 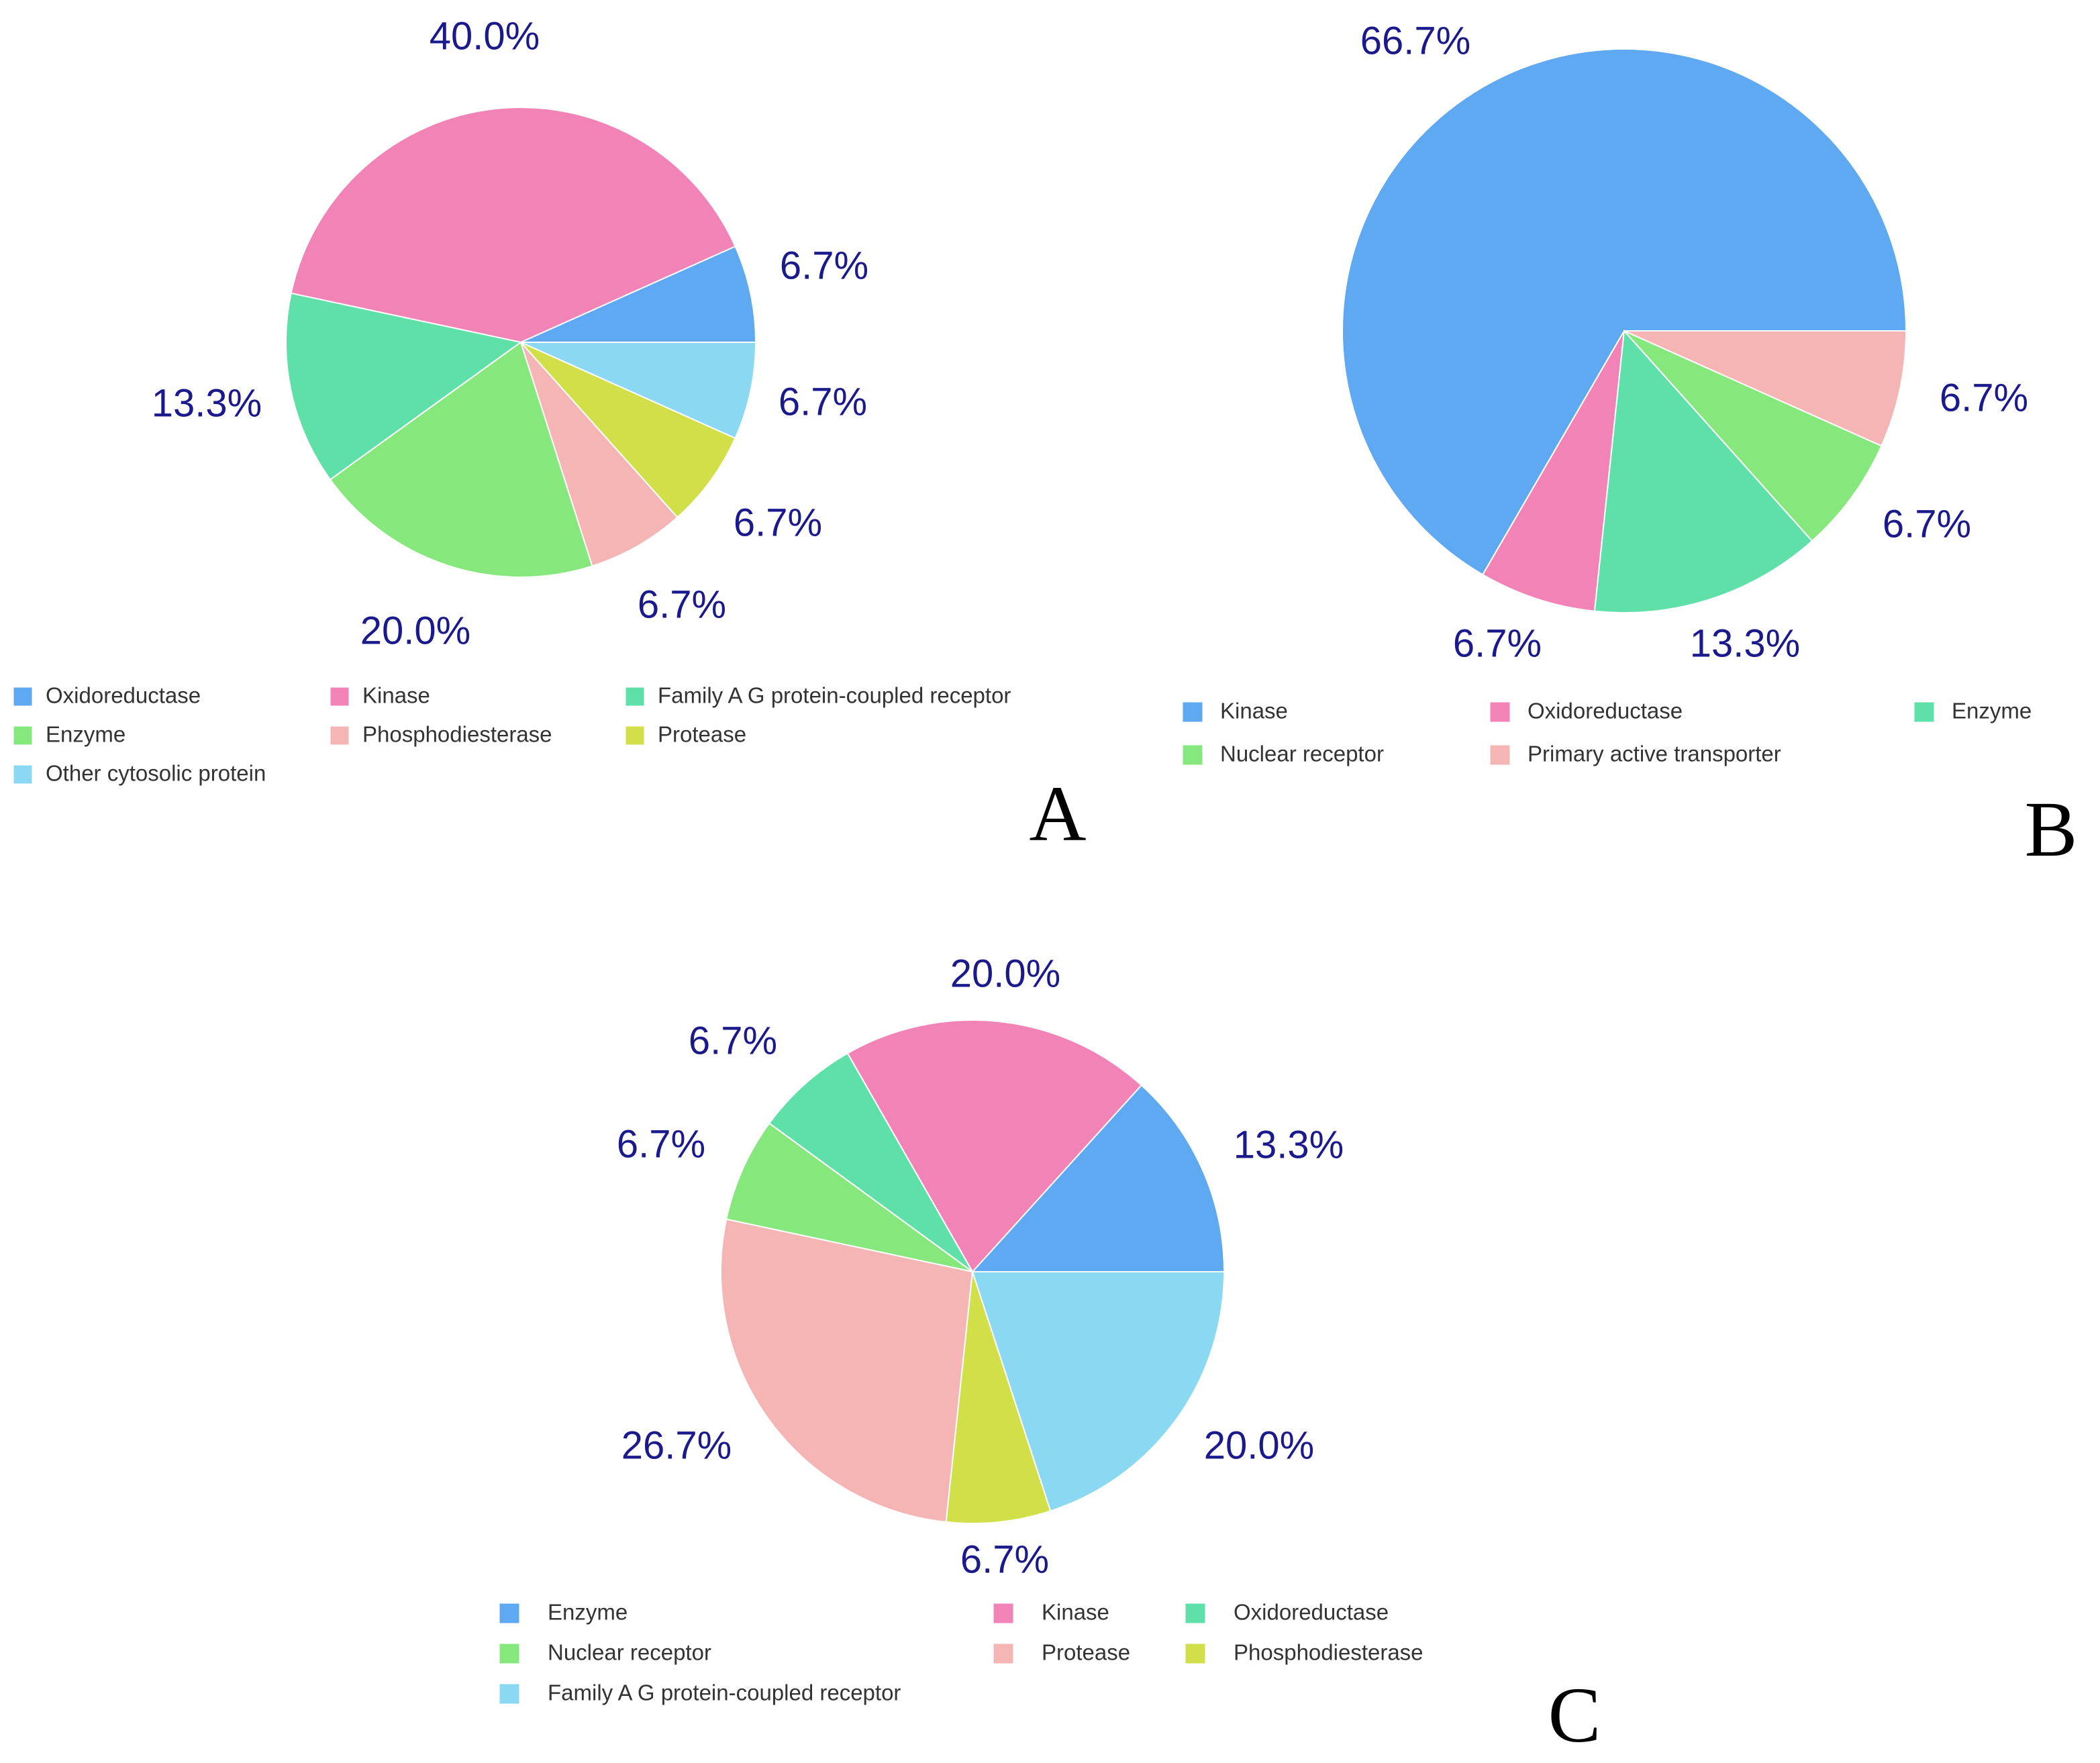 I want to click on legend-label-c-family-a-g-protein-coupled-receptor: Family A G protein-coupled receptor, so click(x=724, y=1692).